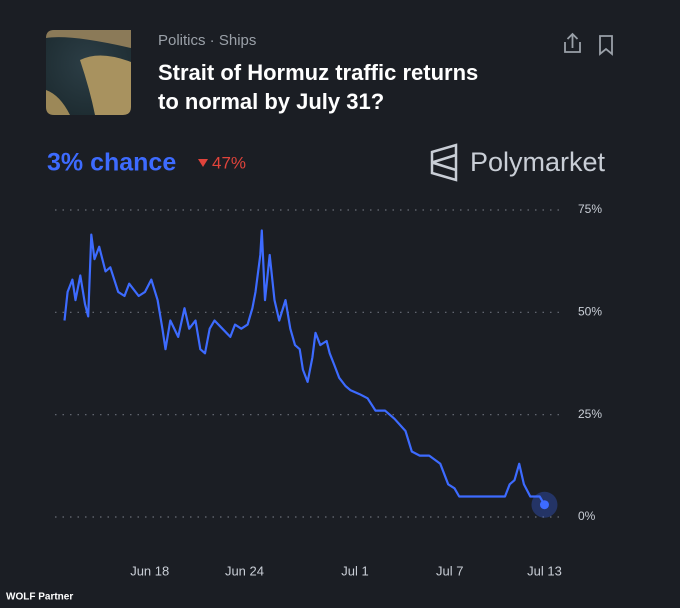 The height and width of the screenshot is (608, 680). Describe the element at coordinates (207, 40) in the screenshot. I see `category: Politics · Ships` at that location.